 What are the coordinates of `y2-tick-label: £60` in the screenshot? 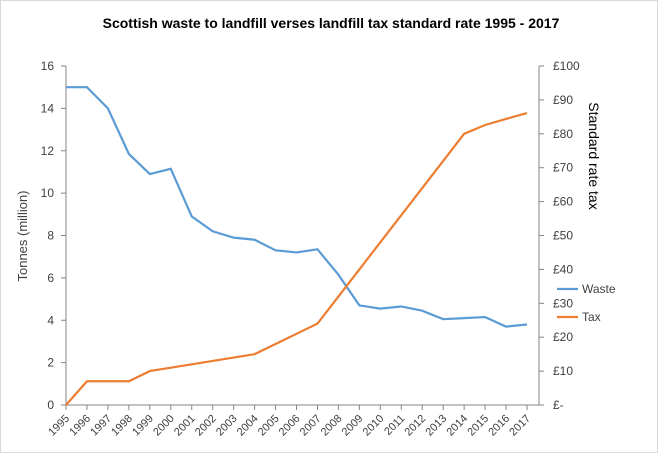 It's located at (563, 202).